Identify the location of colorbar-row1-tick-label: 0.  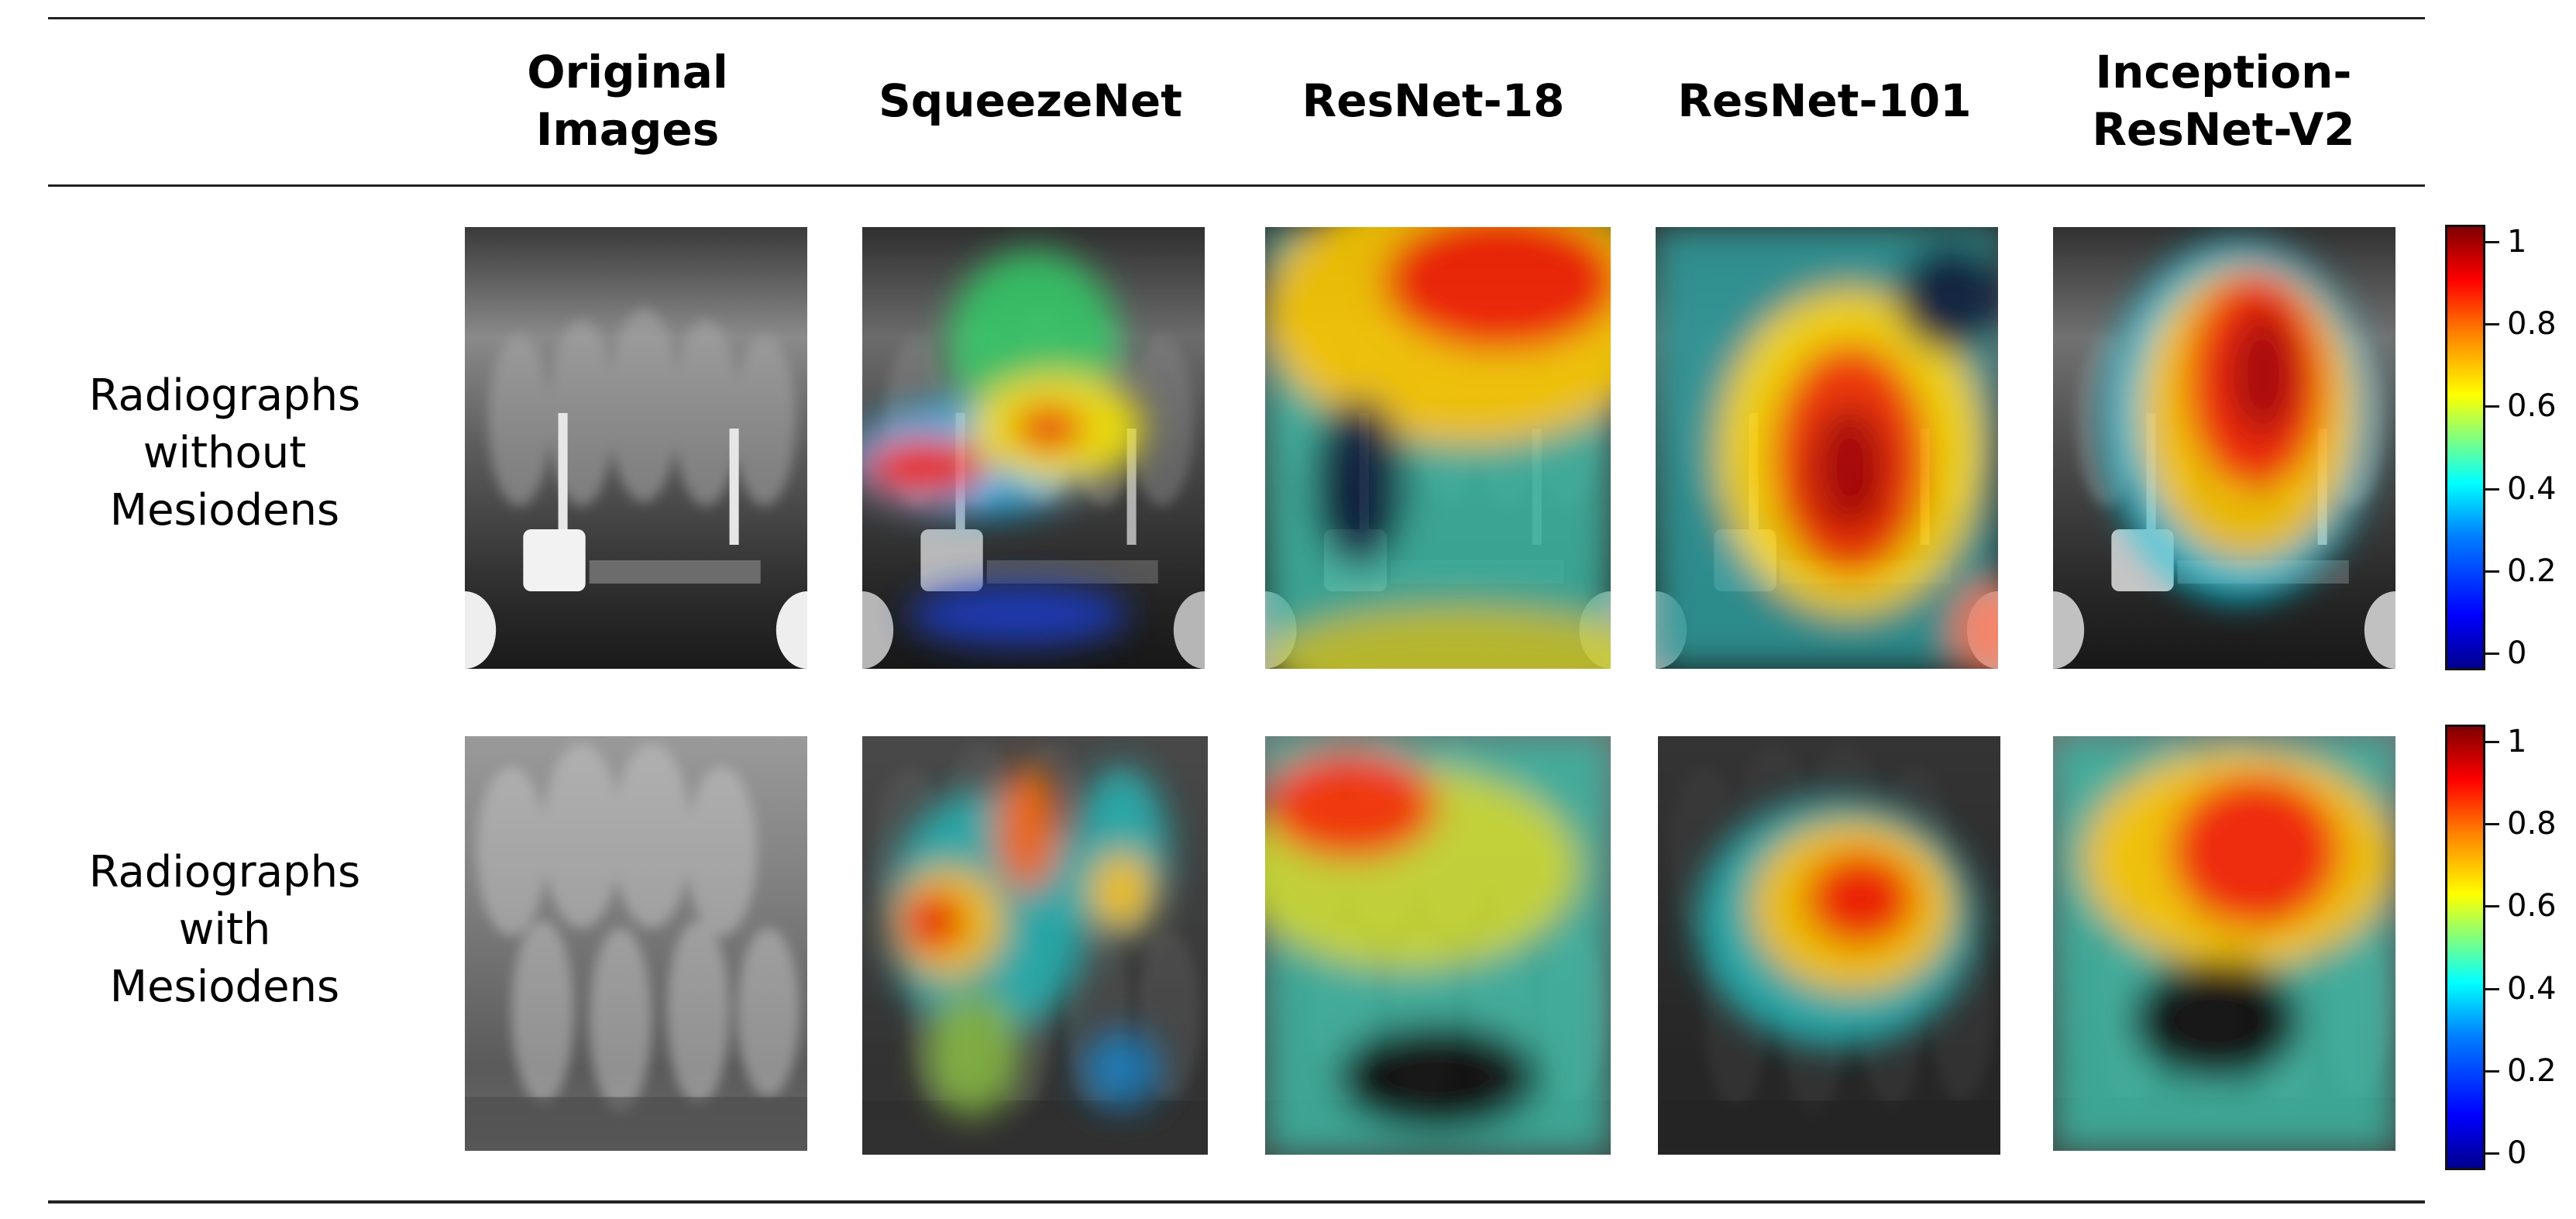
(2517, 653).